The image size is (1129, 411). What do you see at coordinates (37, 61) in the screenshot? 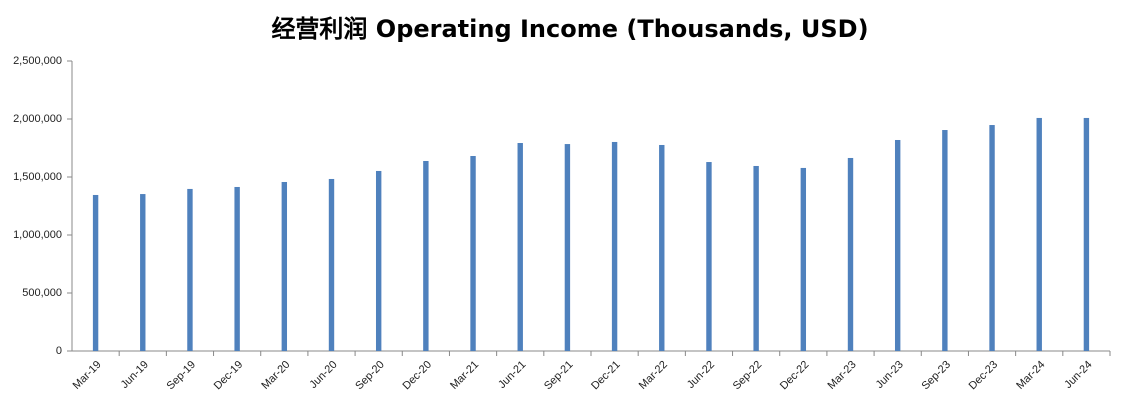
I see `y-tick-label: 2,500,000` at bounding box center [37, 61].